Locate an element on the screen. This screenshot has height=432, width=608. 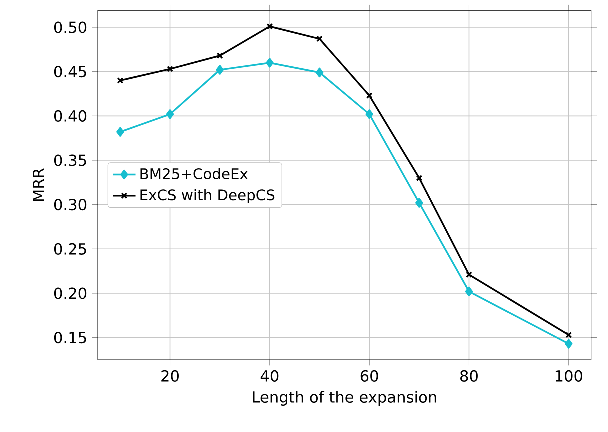
y-tick-label: 0.45 is located at coordinates (70, 72).